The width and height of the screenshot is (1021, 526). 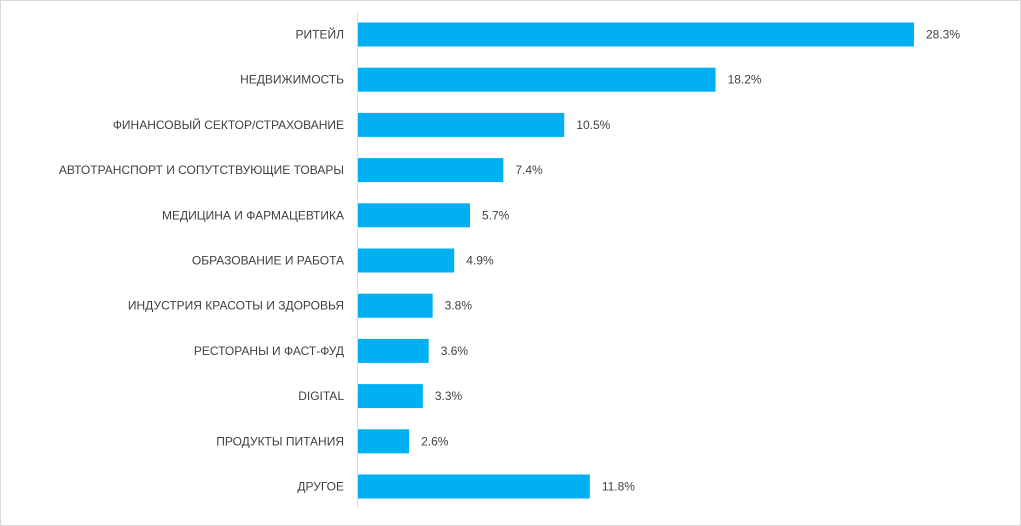 I want to click on category-label: ДРУГОЕ, so click(x=320, y=487).